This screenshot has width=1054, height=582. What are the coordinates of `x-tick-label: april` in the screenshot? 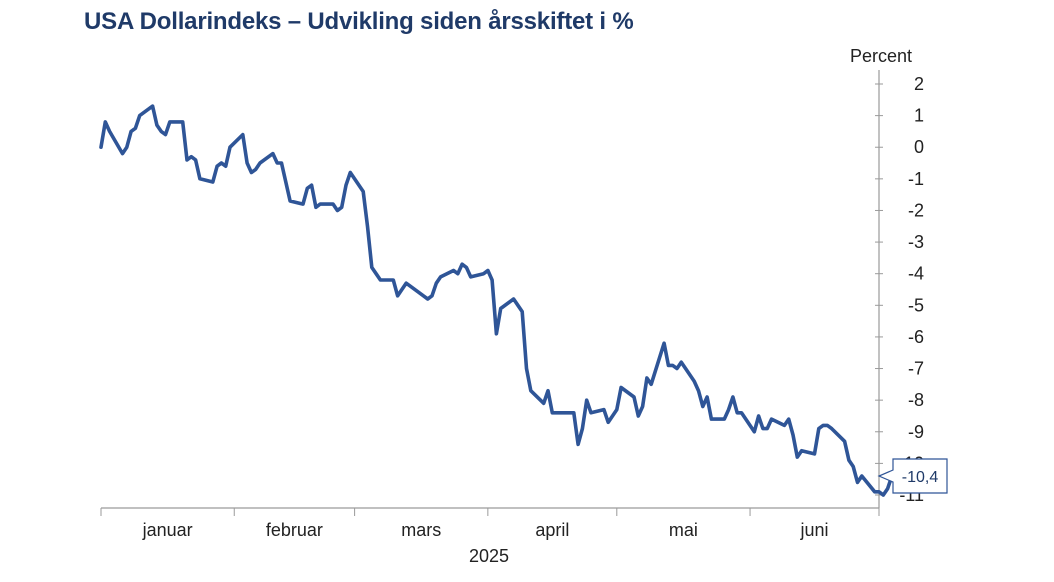 It's located at (552, 530).